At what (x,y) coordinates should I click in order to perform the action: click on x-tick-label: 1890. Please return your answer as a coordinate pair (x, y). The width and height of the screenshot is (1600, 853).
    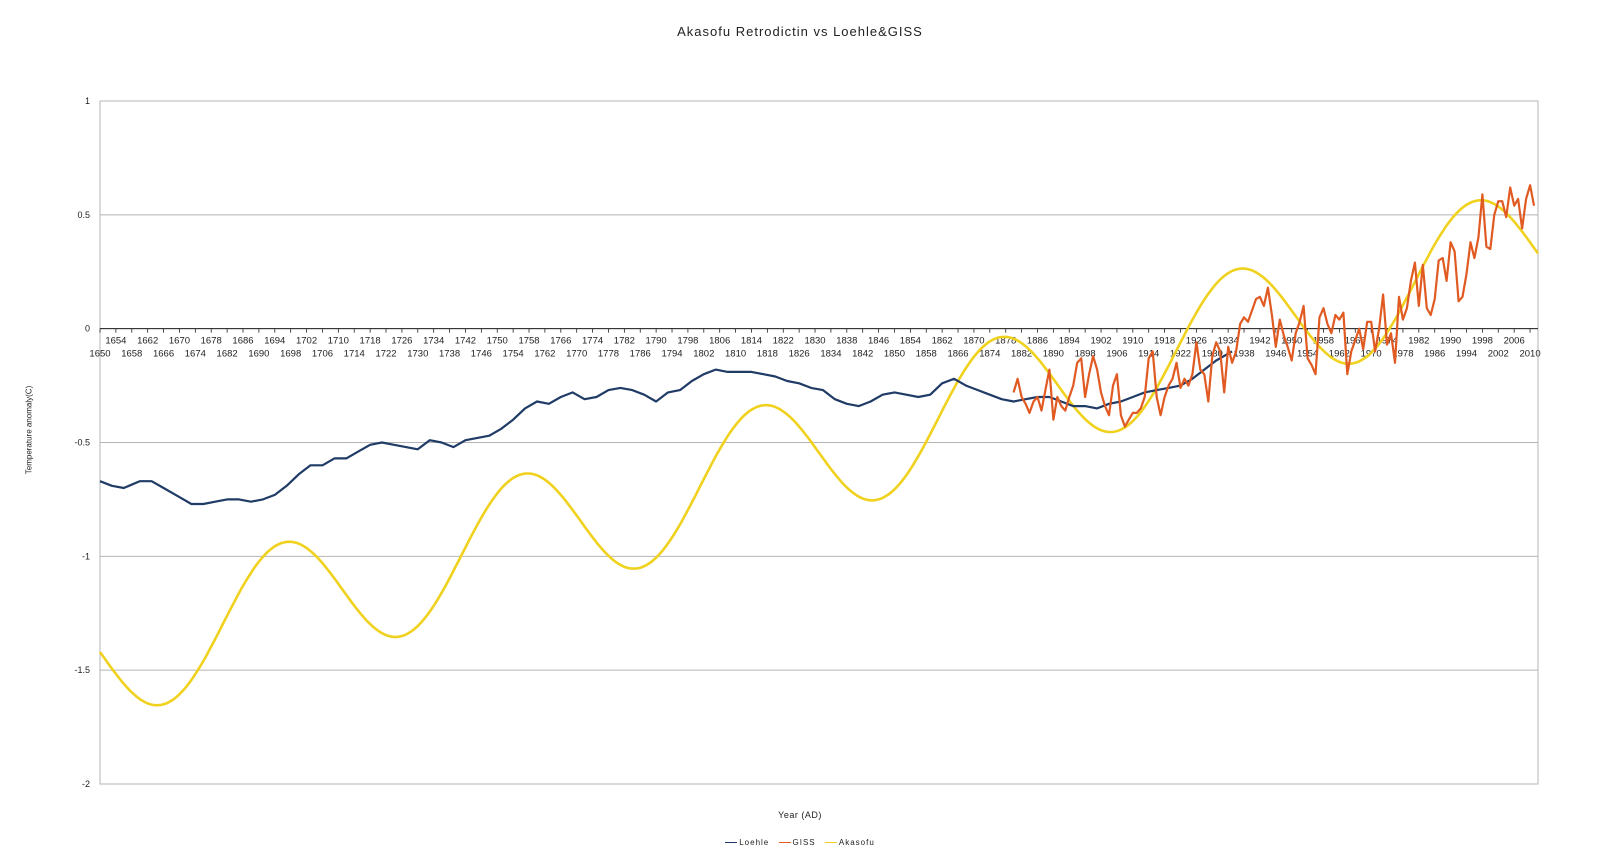
    Looking at the image, I should click on (1053, 354).